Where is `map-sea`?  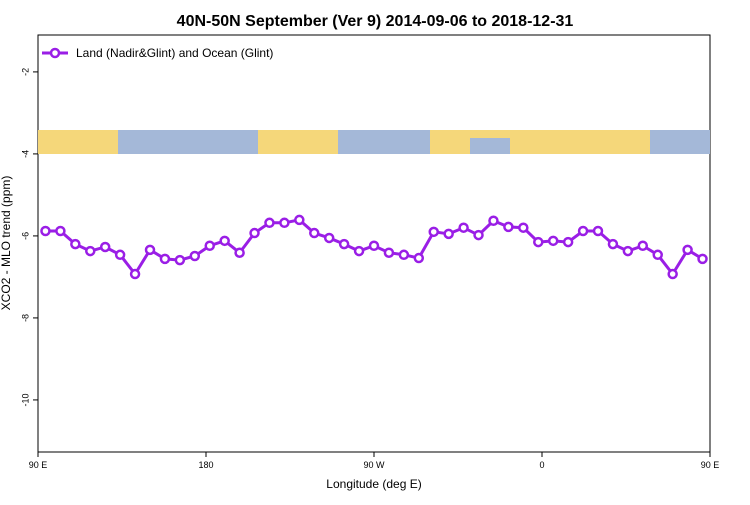
map-sea is located at coordinates (490, 146).